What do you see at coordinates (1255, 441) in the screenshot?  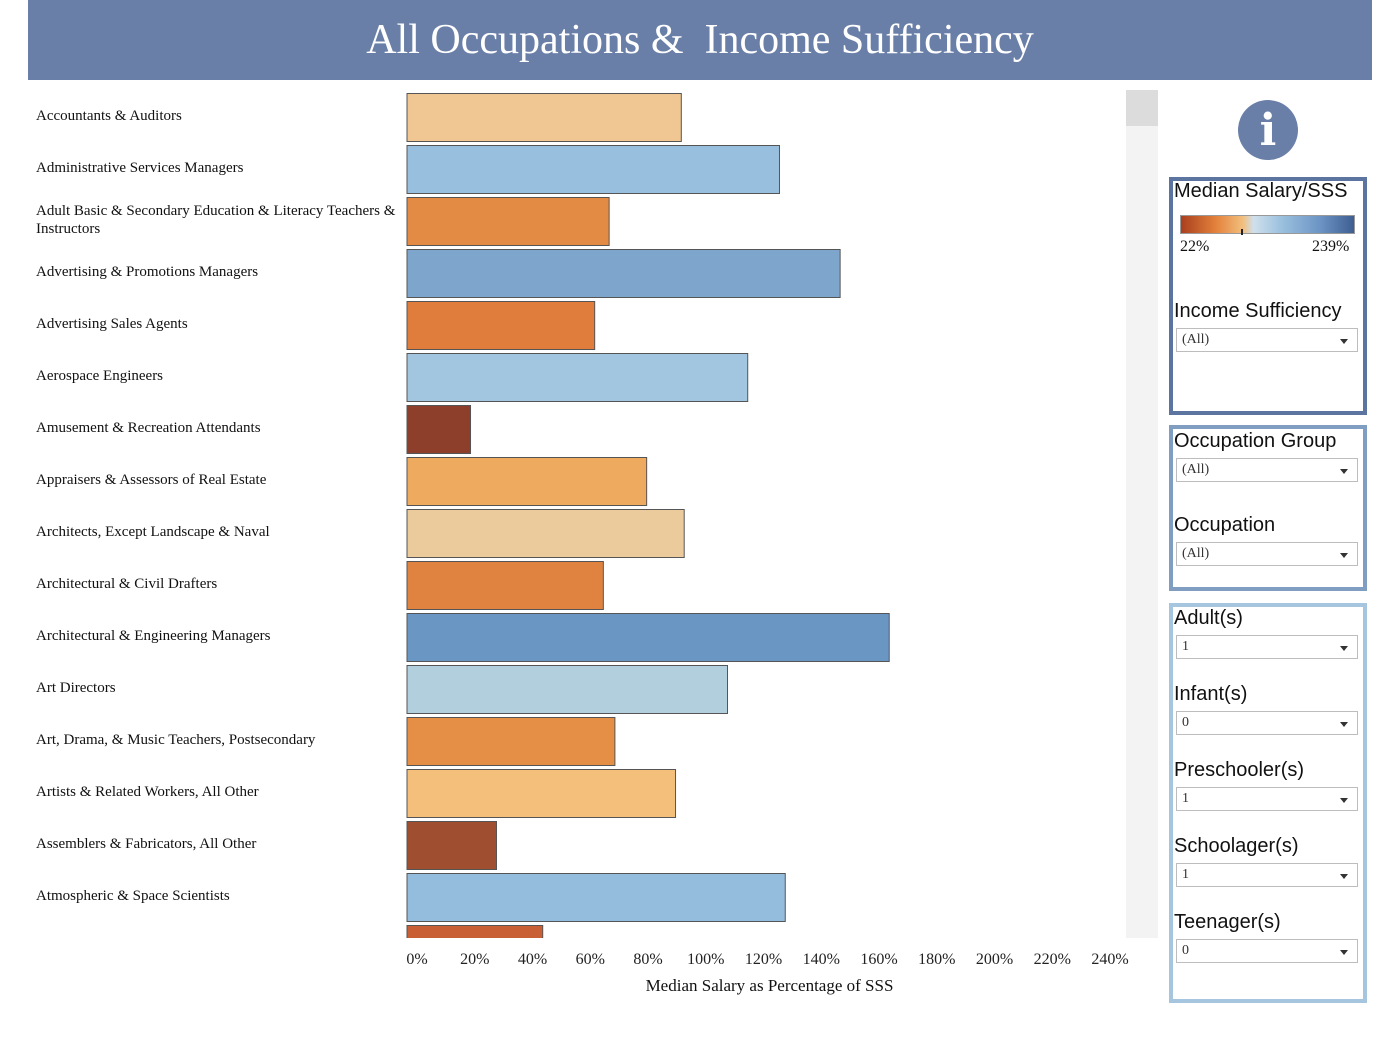 I see `occupation-group-label: Occupation Group` at bounding box center [1255, 441].